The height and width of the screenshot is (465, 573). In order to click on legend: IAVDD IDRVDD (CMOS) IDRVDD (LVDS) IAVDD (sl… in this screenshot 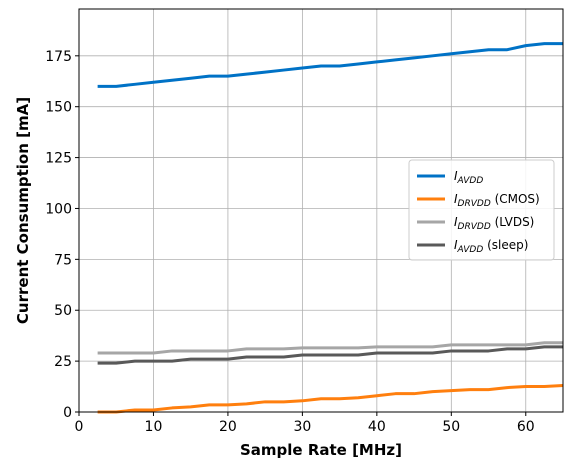, I will do `click(481, 210)`.